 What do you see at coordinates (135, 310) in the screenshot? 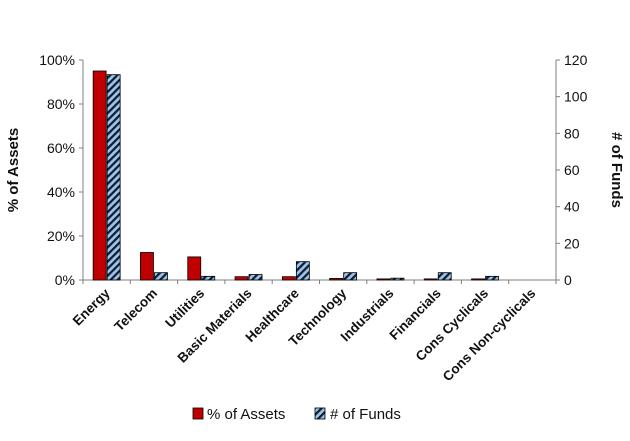
I see `category-label: Telecom` at bounding box center [135, 310].